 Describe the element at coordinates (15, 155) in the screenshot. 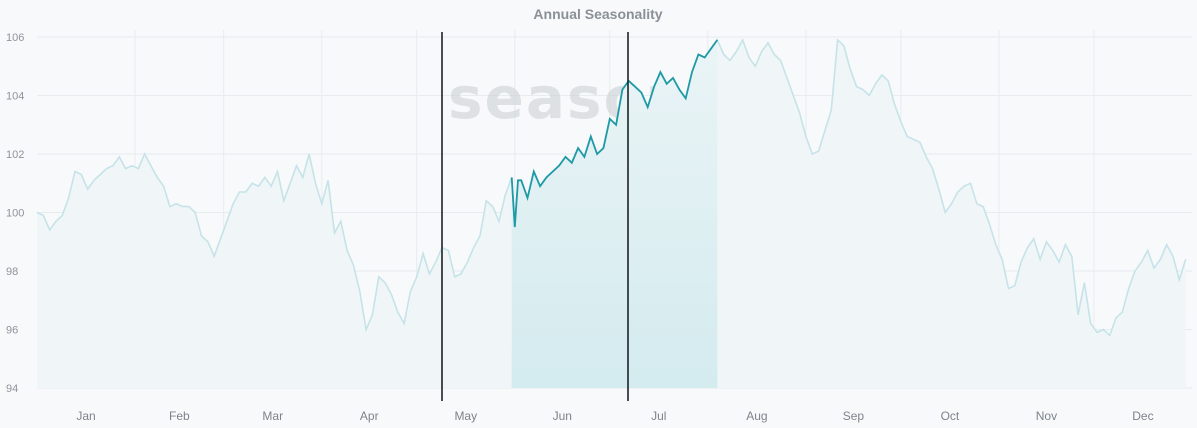

I see `y-tick-label: 102` at that location.